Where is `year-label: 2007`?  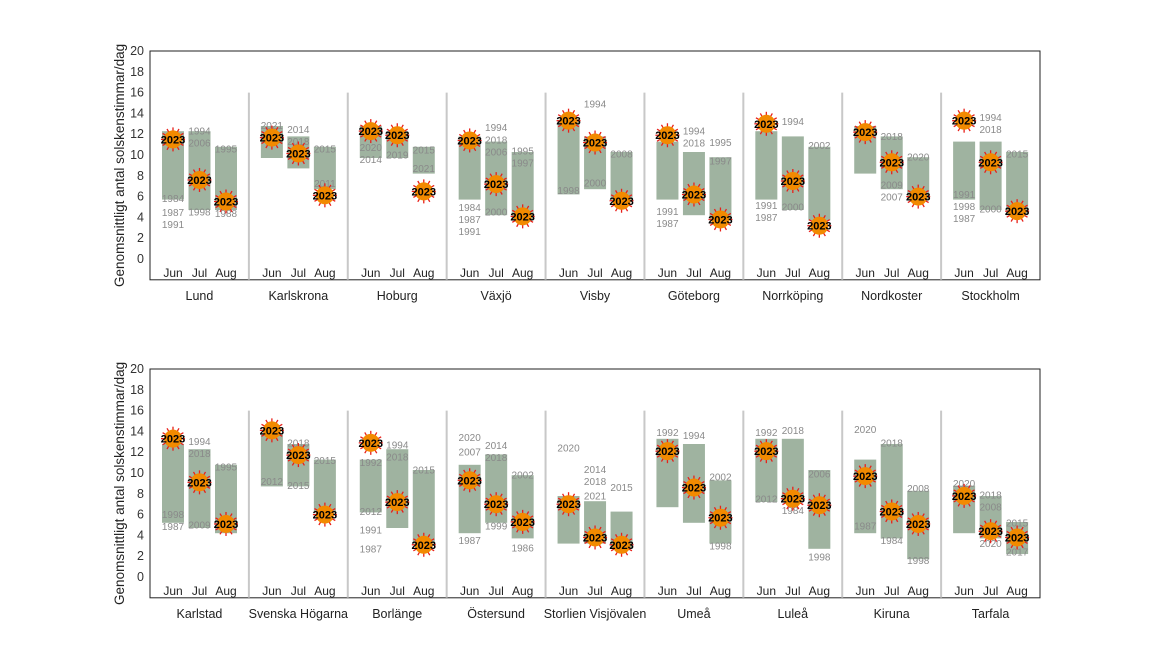 year-label: 2007 is located at coordinates (892, 197).